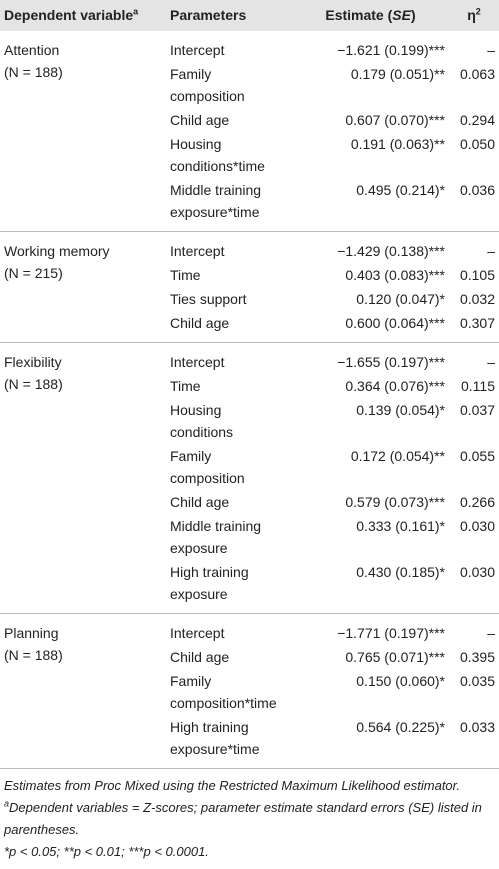 The height and width of the screenshot is (869, 499). Describe the element at coordinates (477, 572) in the screenshot. I see `eta-cell: 0.030` at that location.